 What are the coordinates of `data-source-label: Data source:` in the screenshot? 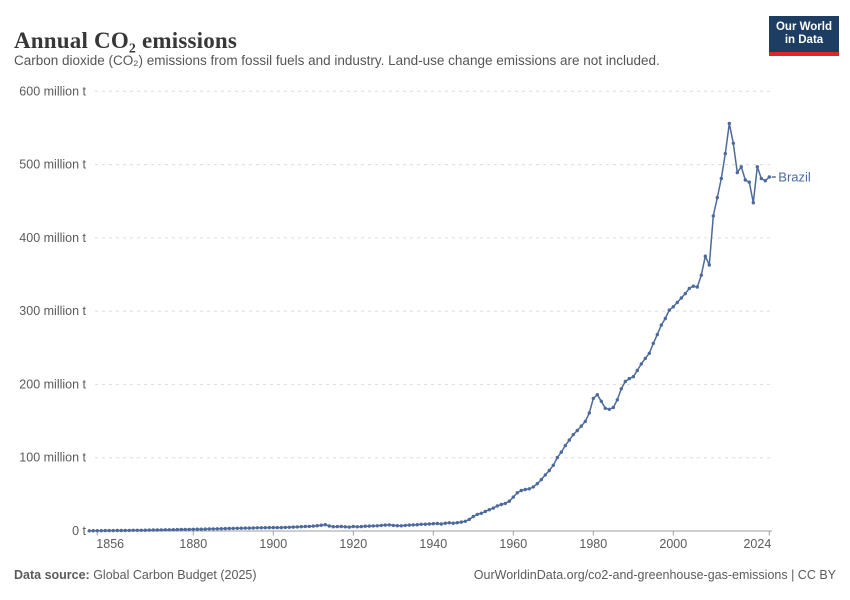 It's located at (52, 575).